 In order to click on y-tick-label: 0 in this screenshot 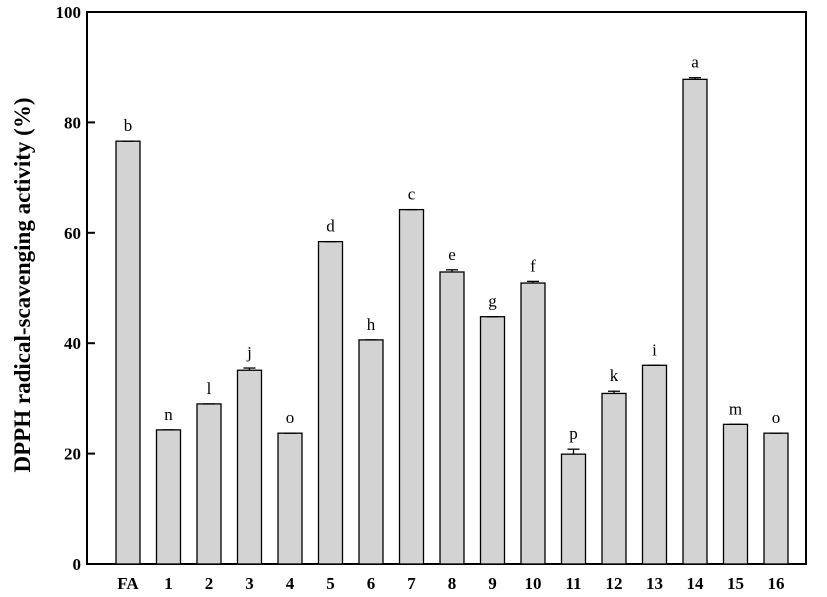, I will do `click(77, 564)`.